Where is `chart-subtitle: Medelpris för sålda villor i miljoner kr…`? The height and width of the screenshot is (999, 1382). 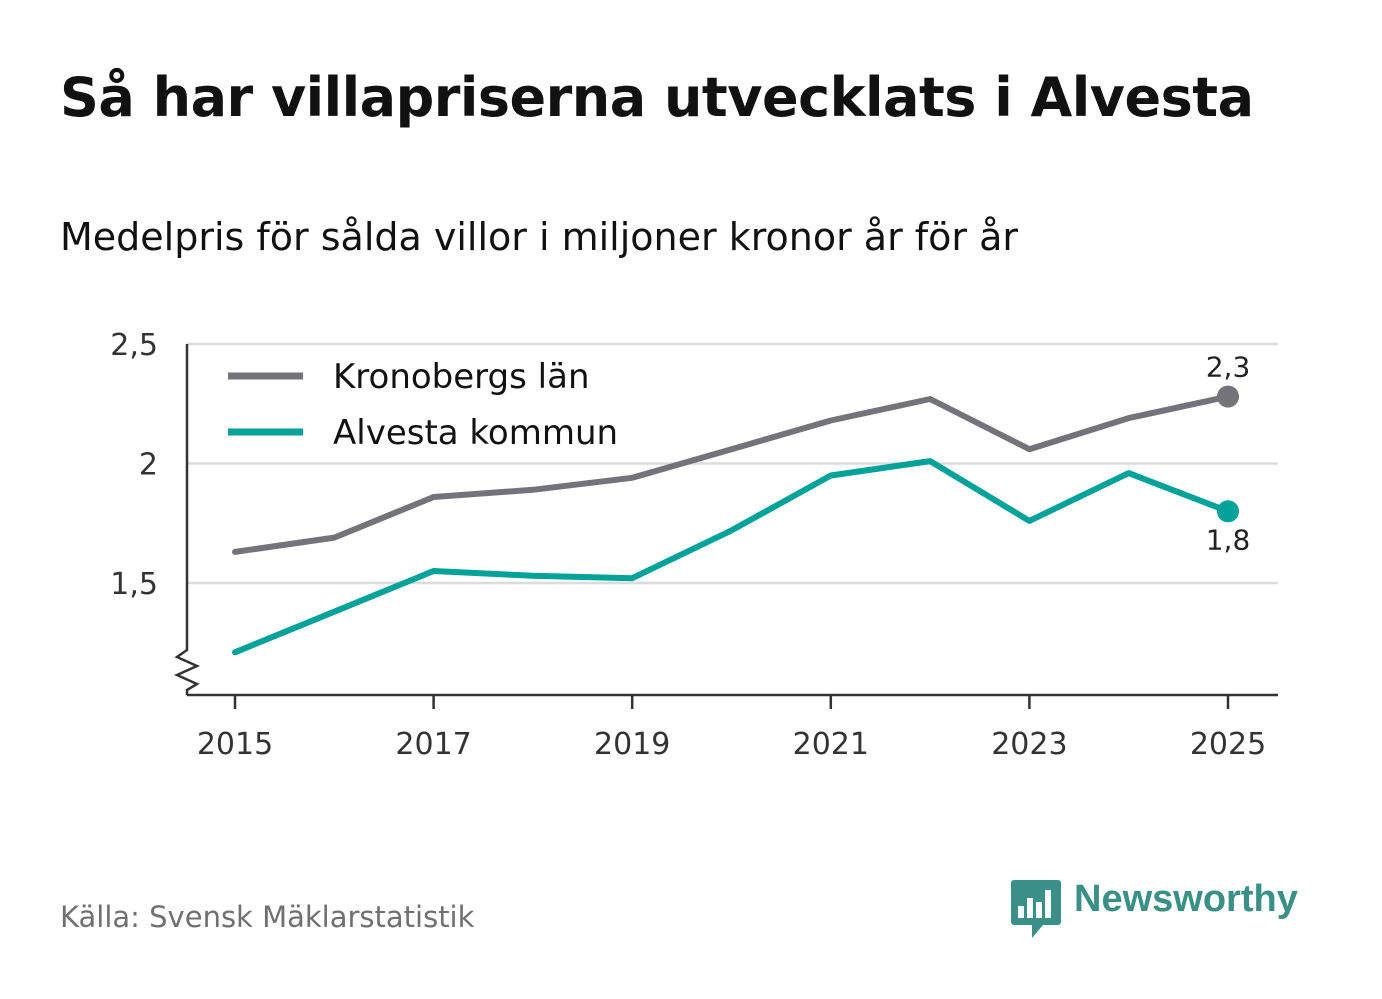 chart-subtitle: Medelpris för sålda villor i miljoner kr… is located at coordinates (539, 237).